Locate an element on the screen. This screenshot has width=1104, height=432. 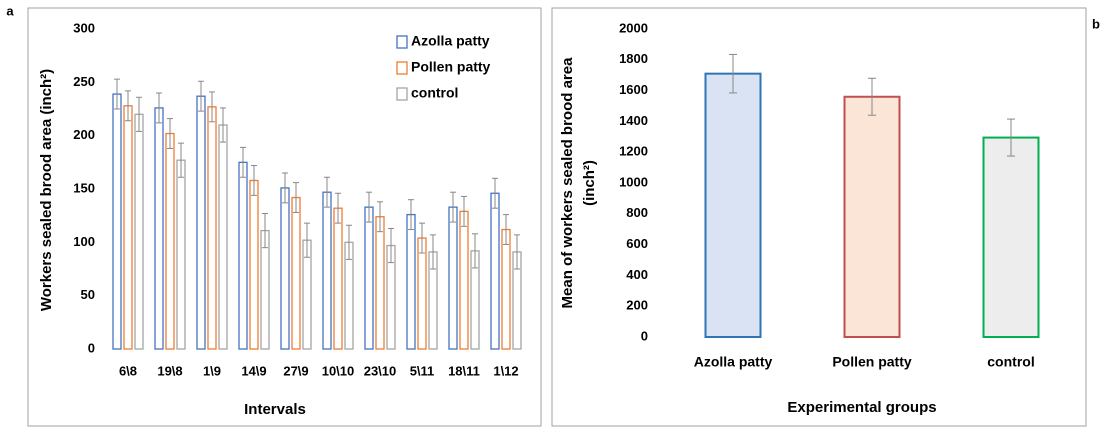
legend-label: control is located at coordinates (434, 93).